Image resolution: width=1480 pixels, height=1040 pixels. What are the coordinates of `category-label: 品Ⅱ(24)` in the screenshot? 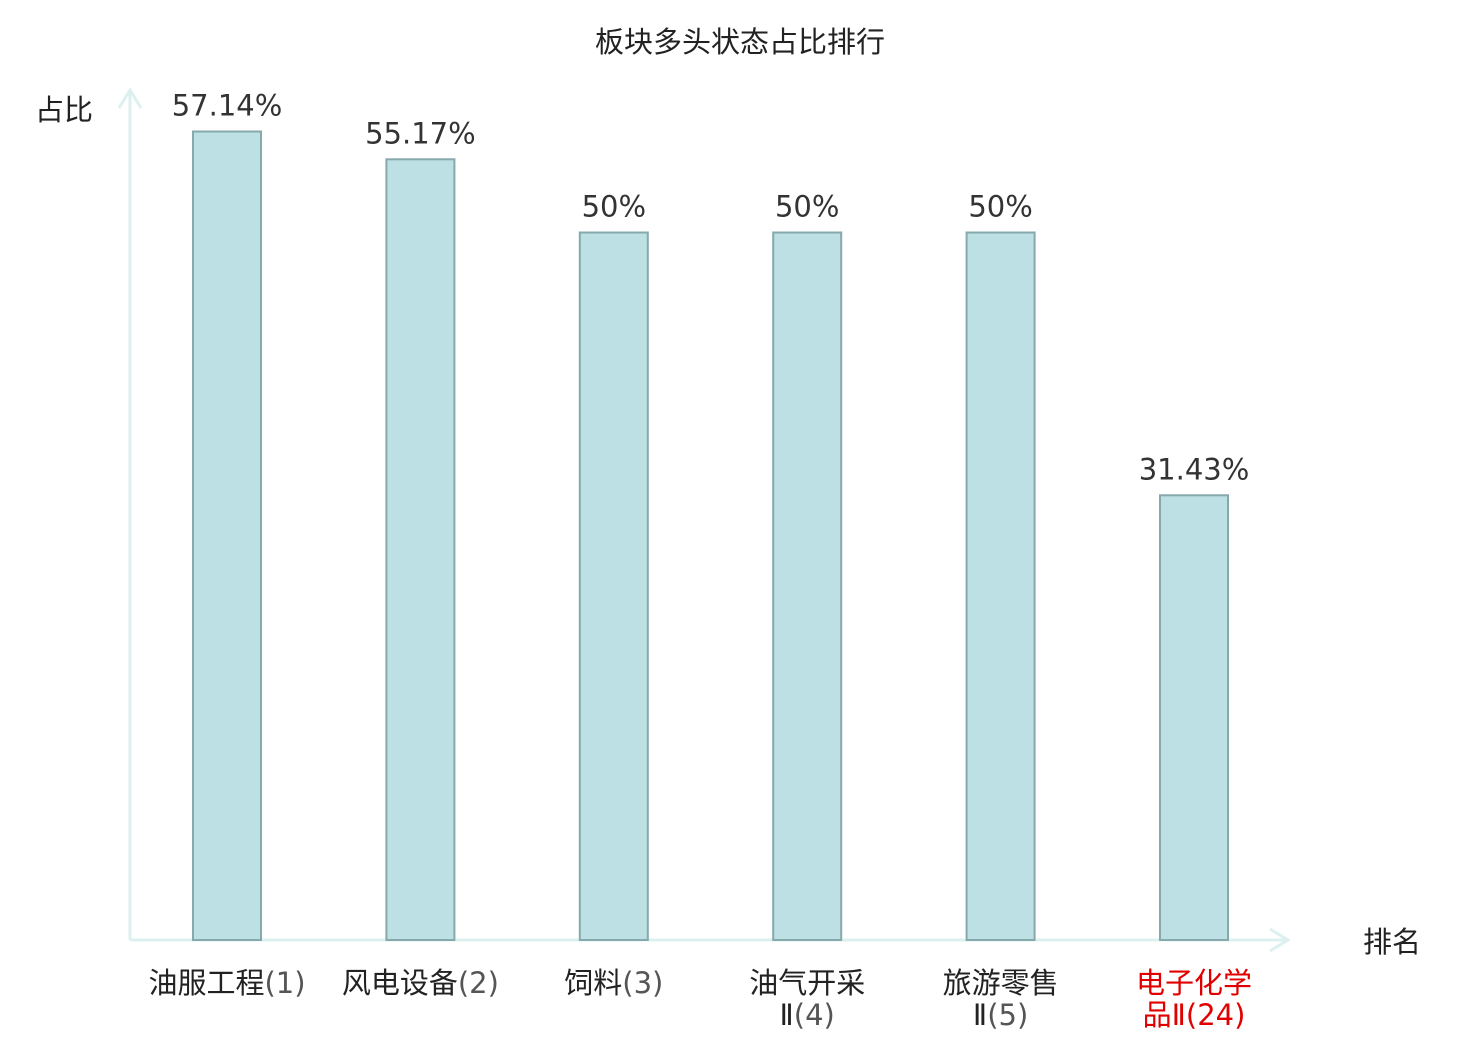 It's located at (1194, 1015).